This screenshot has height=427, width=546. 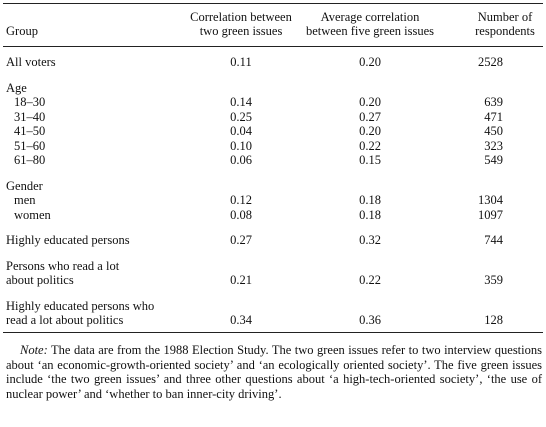 I want to click on cell: 450, so click(x=493, y=131).